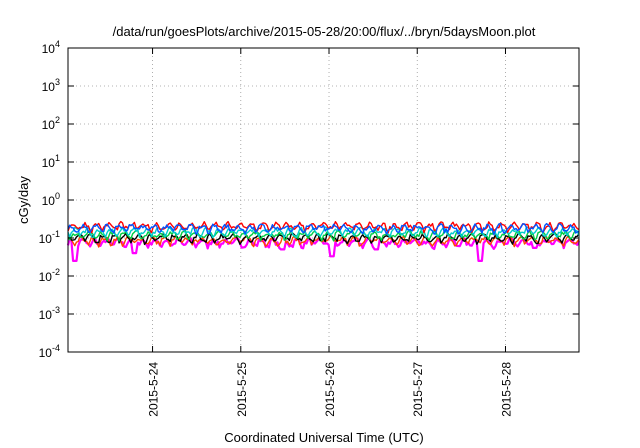 The width and height of the screenshot is (640, 448). Describe the element at coordinates (154, 389) in the screenshot. I see `x-tick-label: 2015-5-24` at that location.